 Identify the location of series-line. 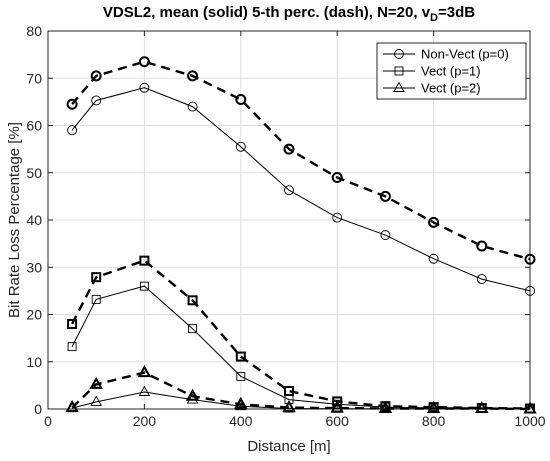
(301, 391).